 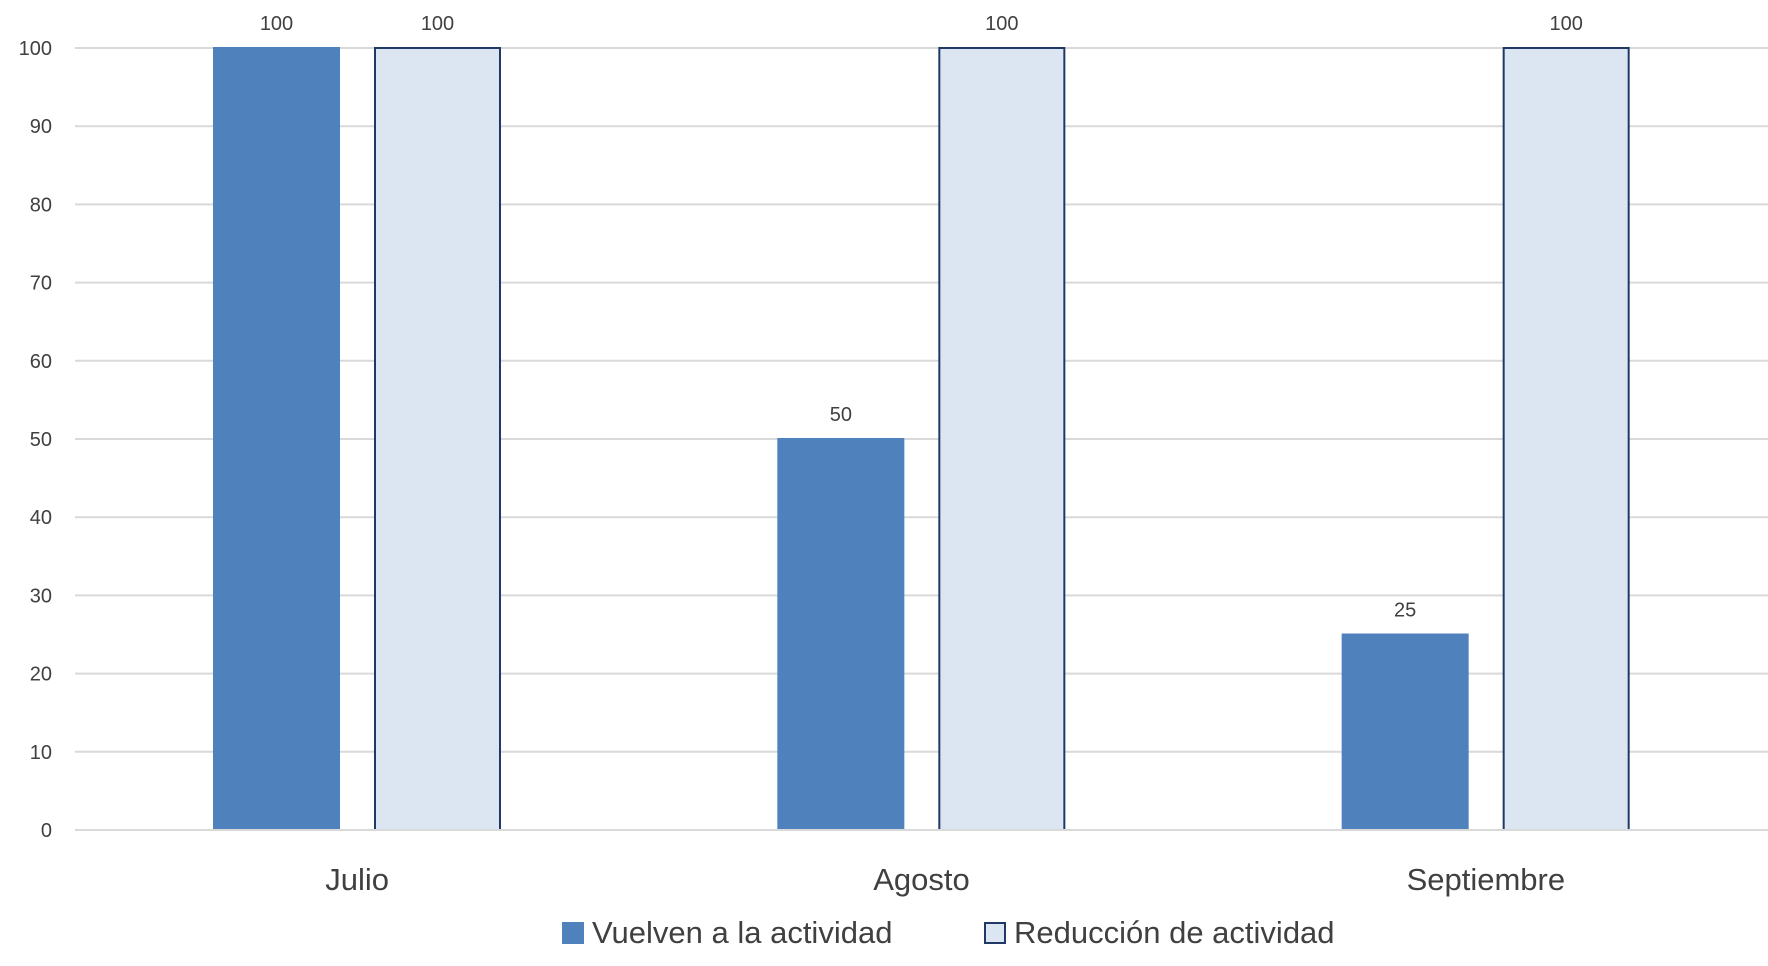 What do you see at coordinates (41, 440) in the screenshot?
I see `y-tick-label: 50` at bounding box center [41, 440].